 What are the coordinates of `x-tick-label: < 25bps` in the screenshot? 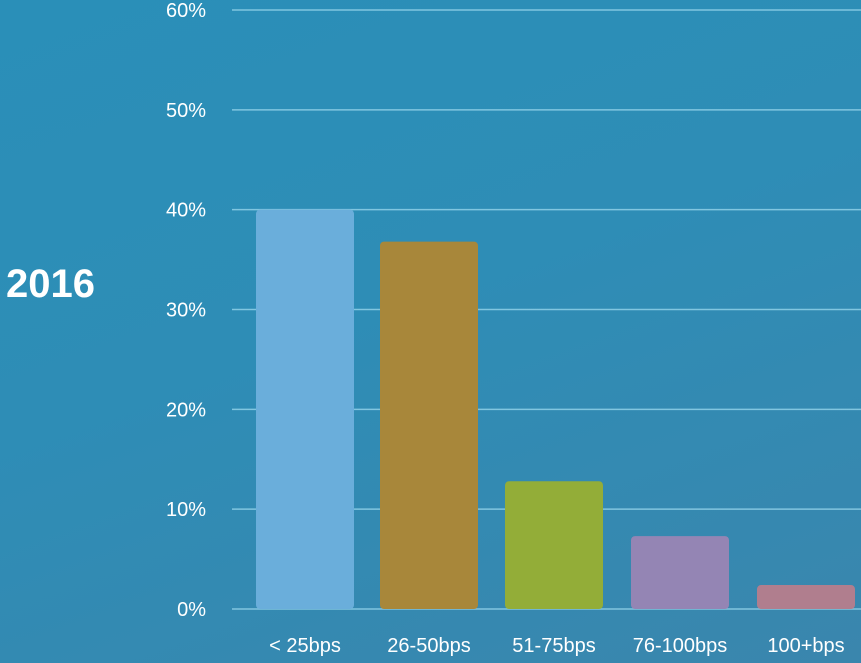 It's located at (305, 646).